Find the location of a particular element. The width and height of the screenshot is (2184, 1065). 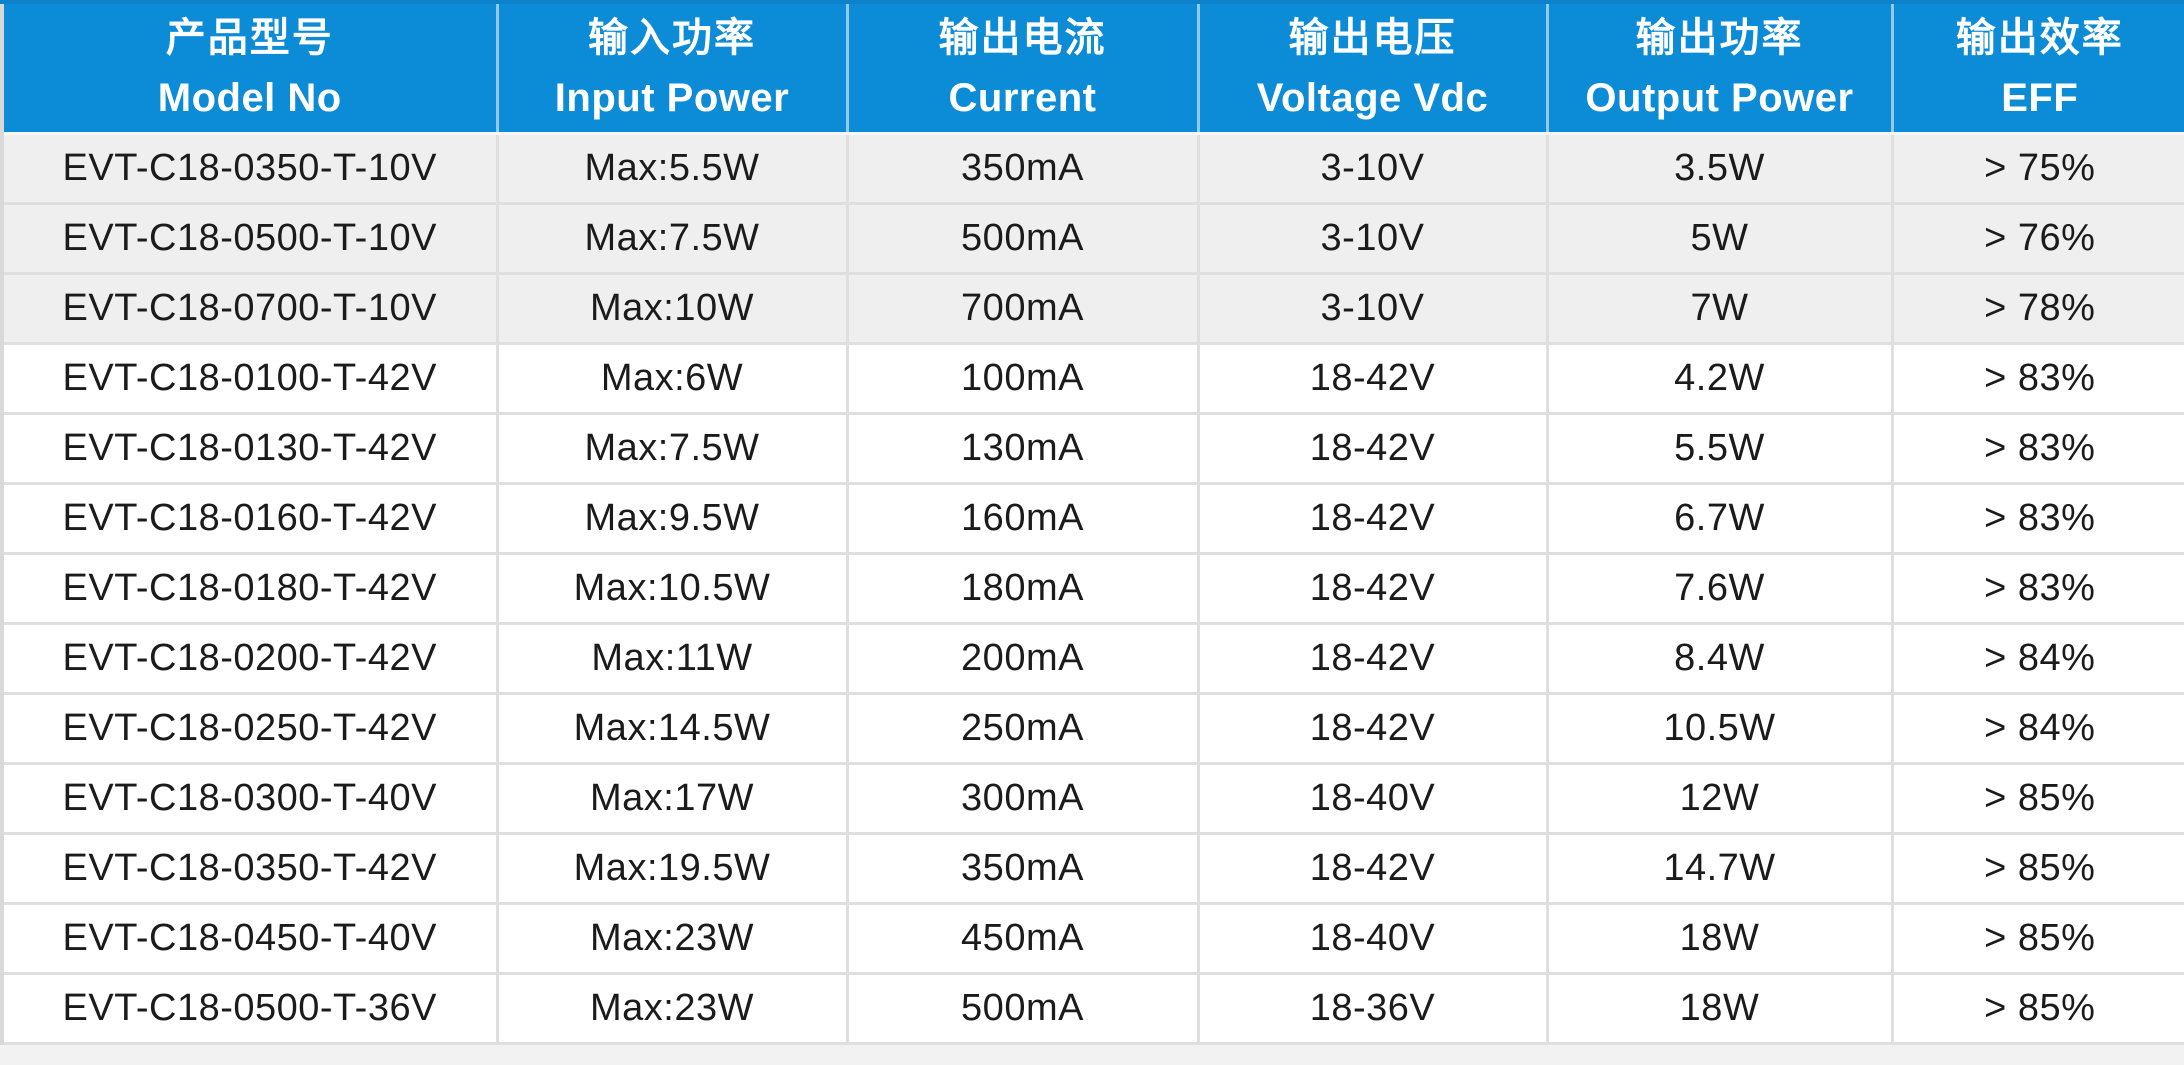

cell-eff: > 78% is located at coordinates (2037, 308).